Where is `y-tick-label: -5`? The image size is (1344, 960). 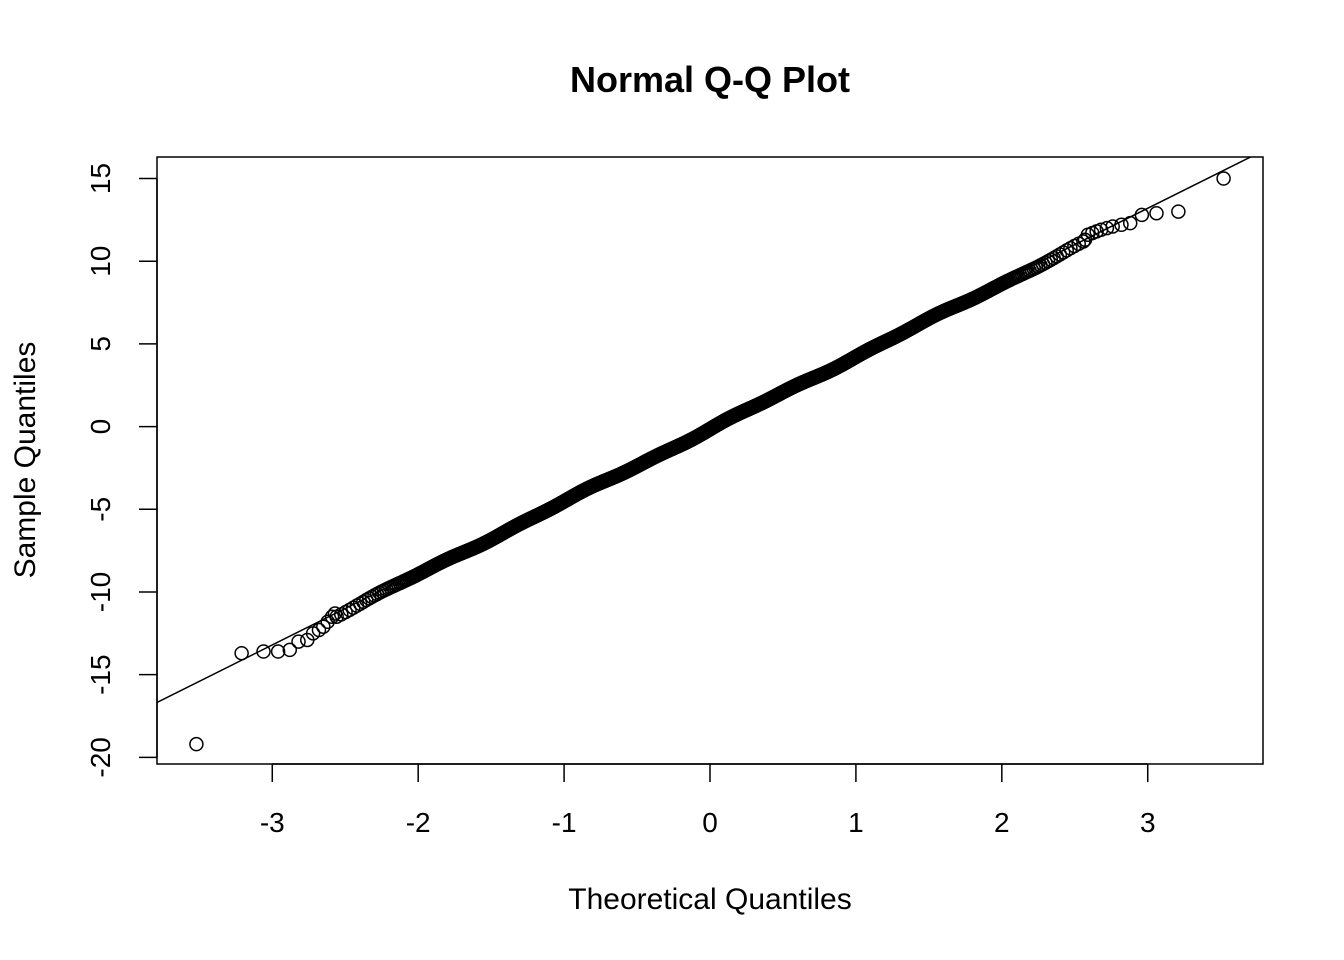 y-tick-label: -5 is located at coordinates (100, 509).